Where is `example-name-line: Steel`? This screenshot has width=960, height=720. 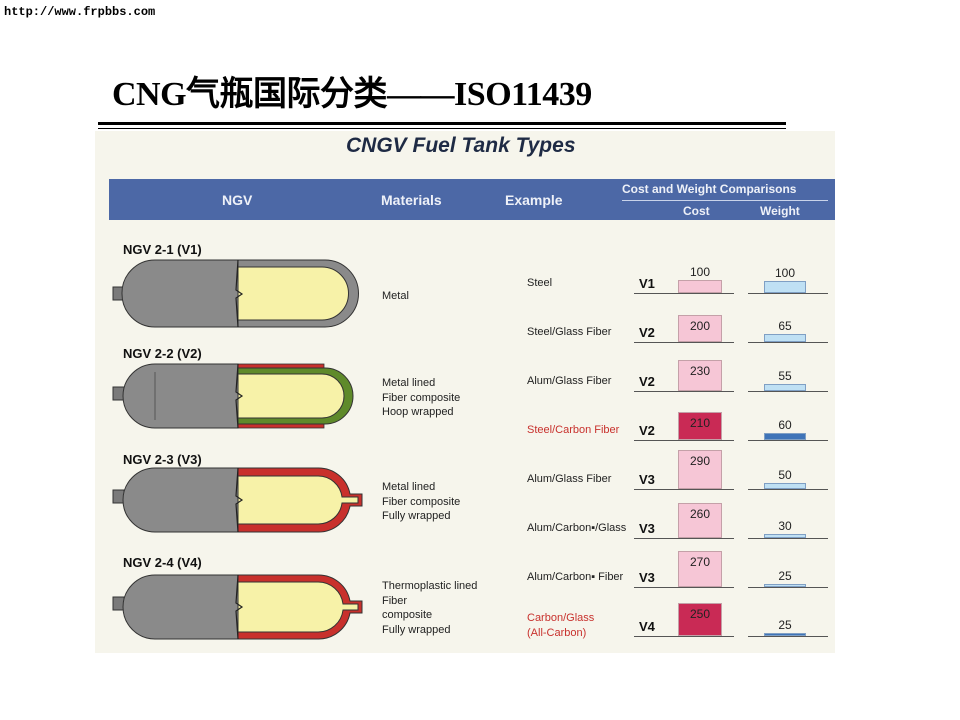 example-name-line: Steel is located at coordinates (540, 283).